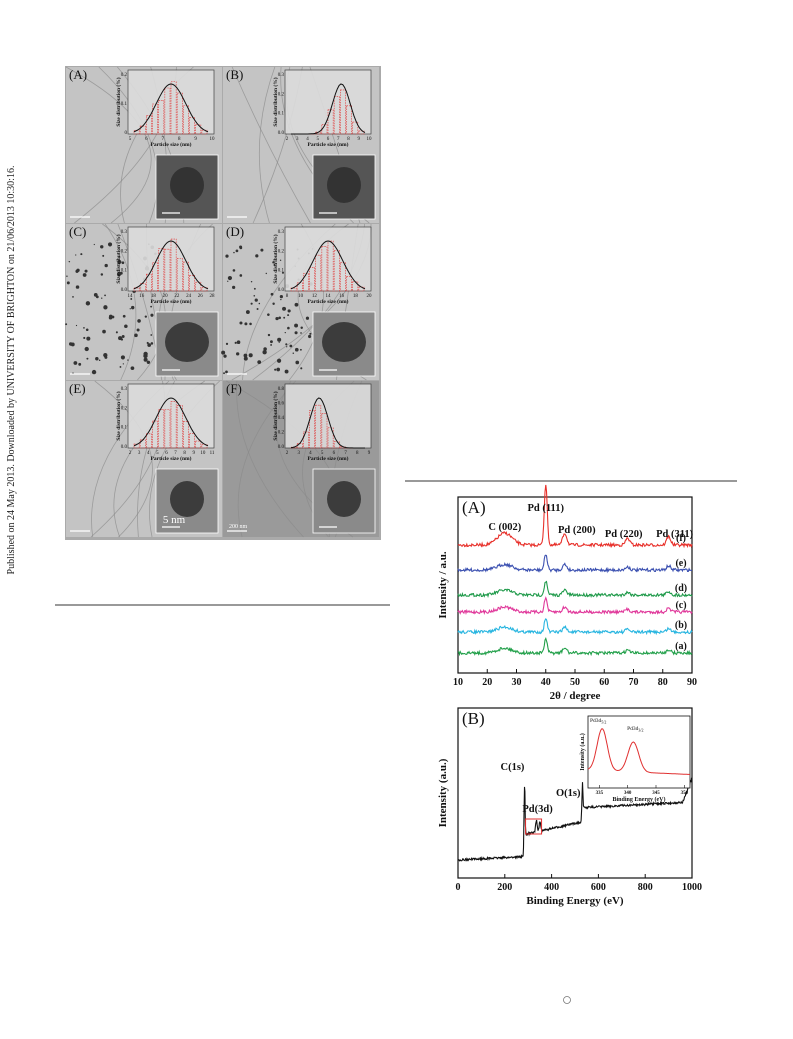 The width and height of the screenshot is (793, 1039). What do you see at coordinates (692, 682) in the screenshot?
I see `x-tick-label: 90` at bounding box center [692, 682].